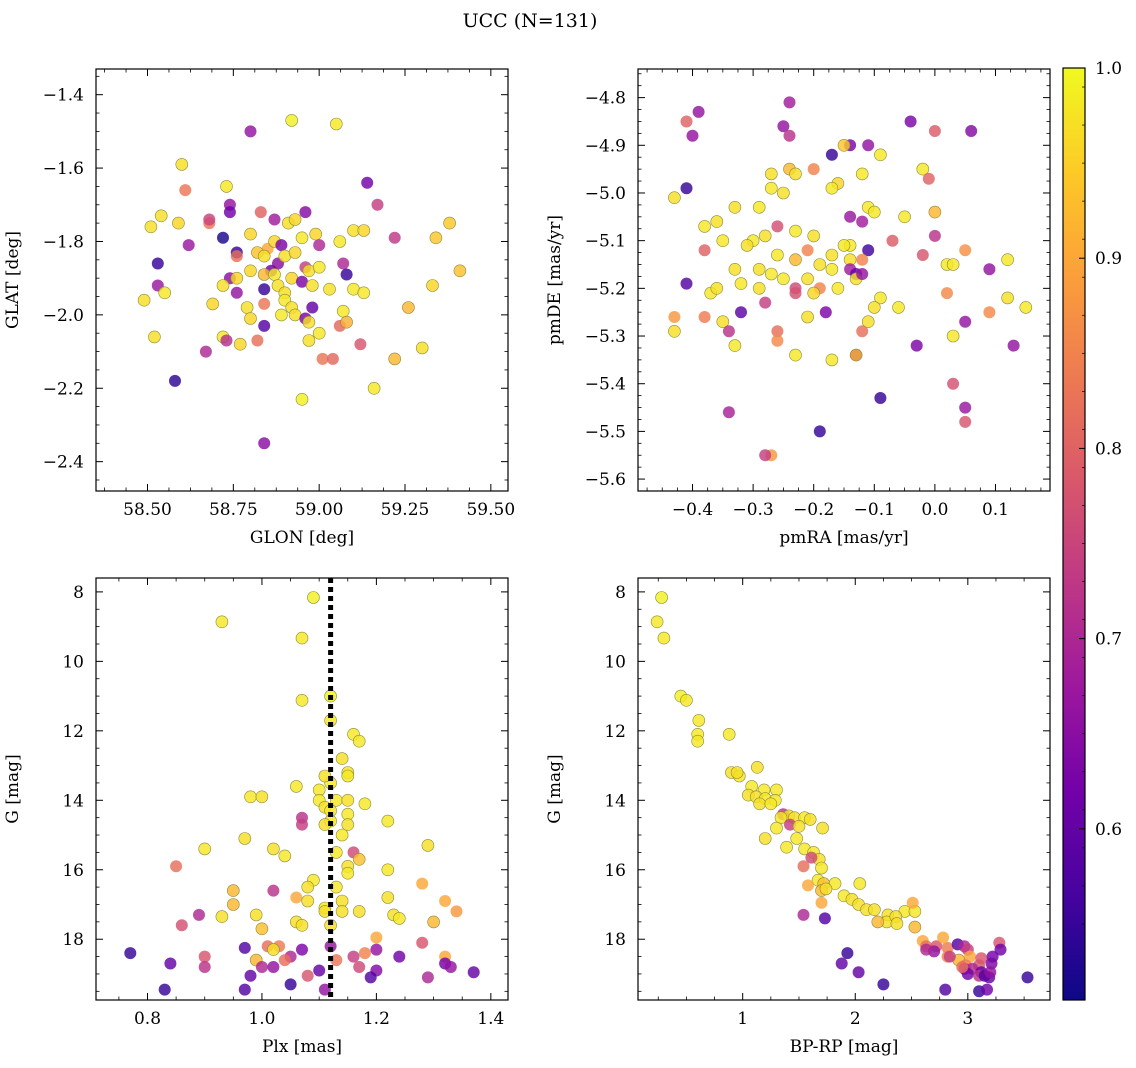  What do you see at coordinates (1108, 449) in the screenshot?
I see `colorbar-tick-label: 0.8` at bounding box center [1108, 449].